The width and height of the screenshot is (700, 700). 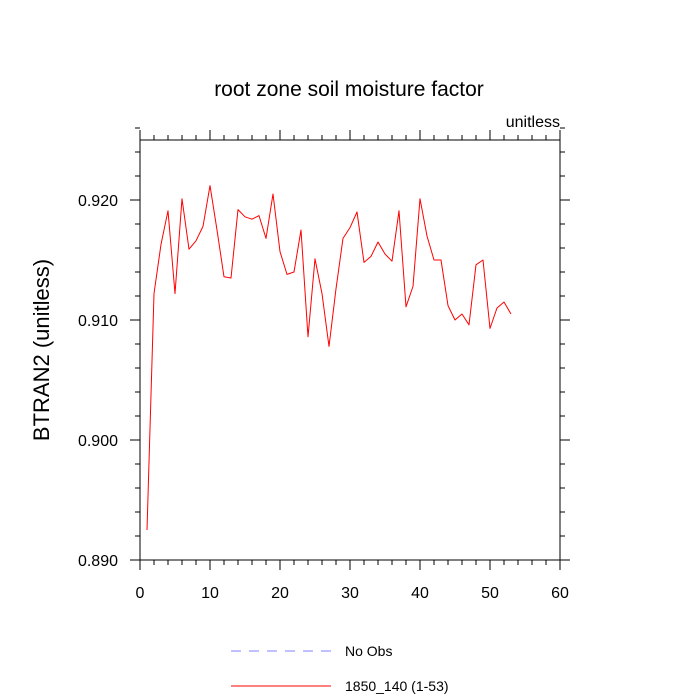 I want to click on x-tick-label: 50, so click(x=490, y=593).